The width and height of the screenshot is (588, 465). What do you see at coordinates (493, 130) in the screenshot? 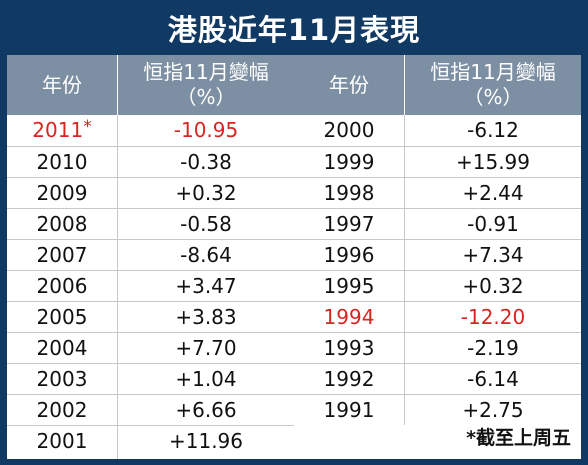
I see `change-value-cell: -6.12` at bounding box center [493, 130].